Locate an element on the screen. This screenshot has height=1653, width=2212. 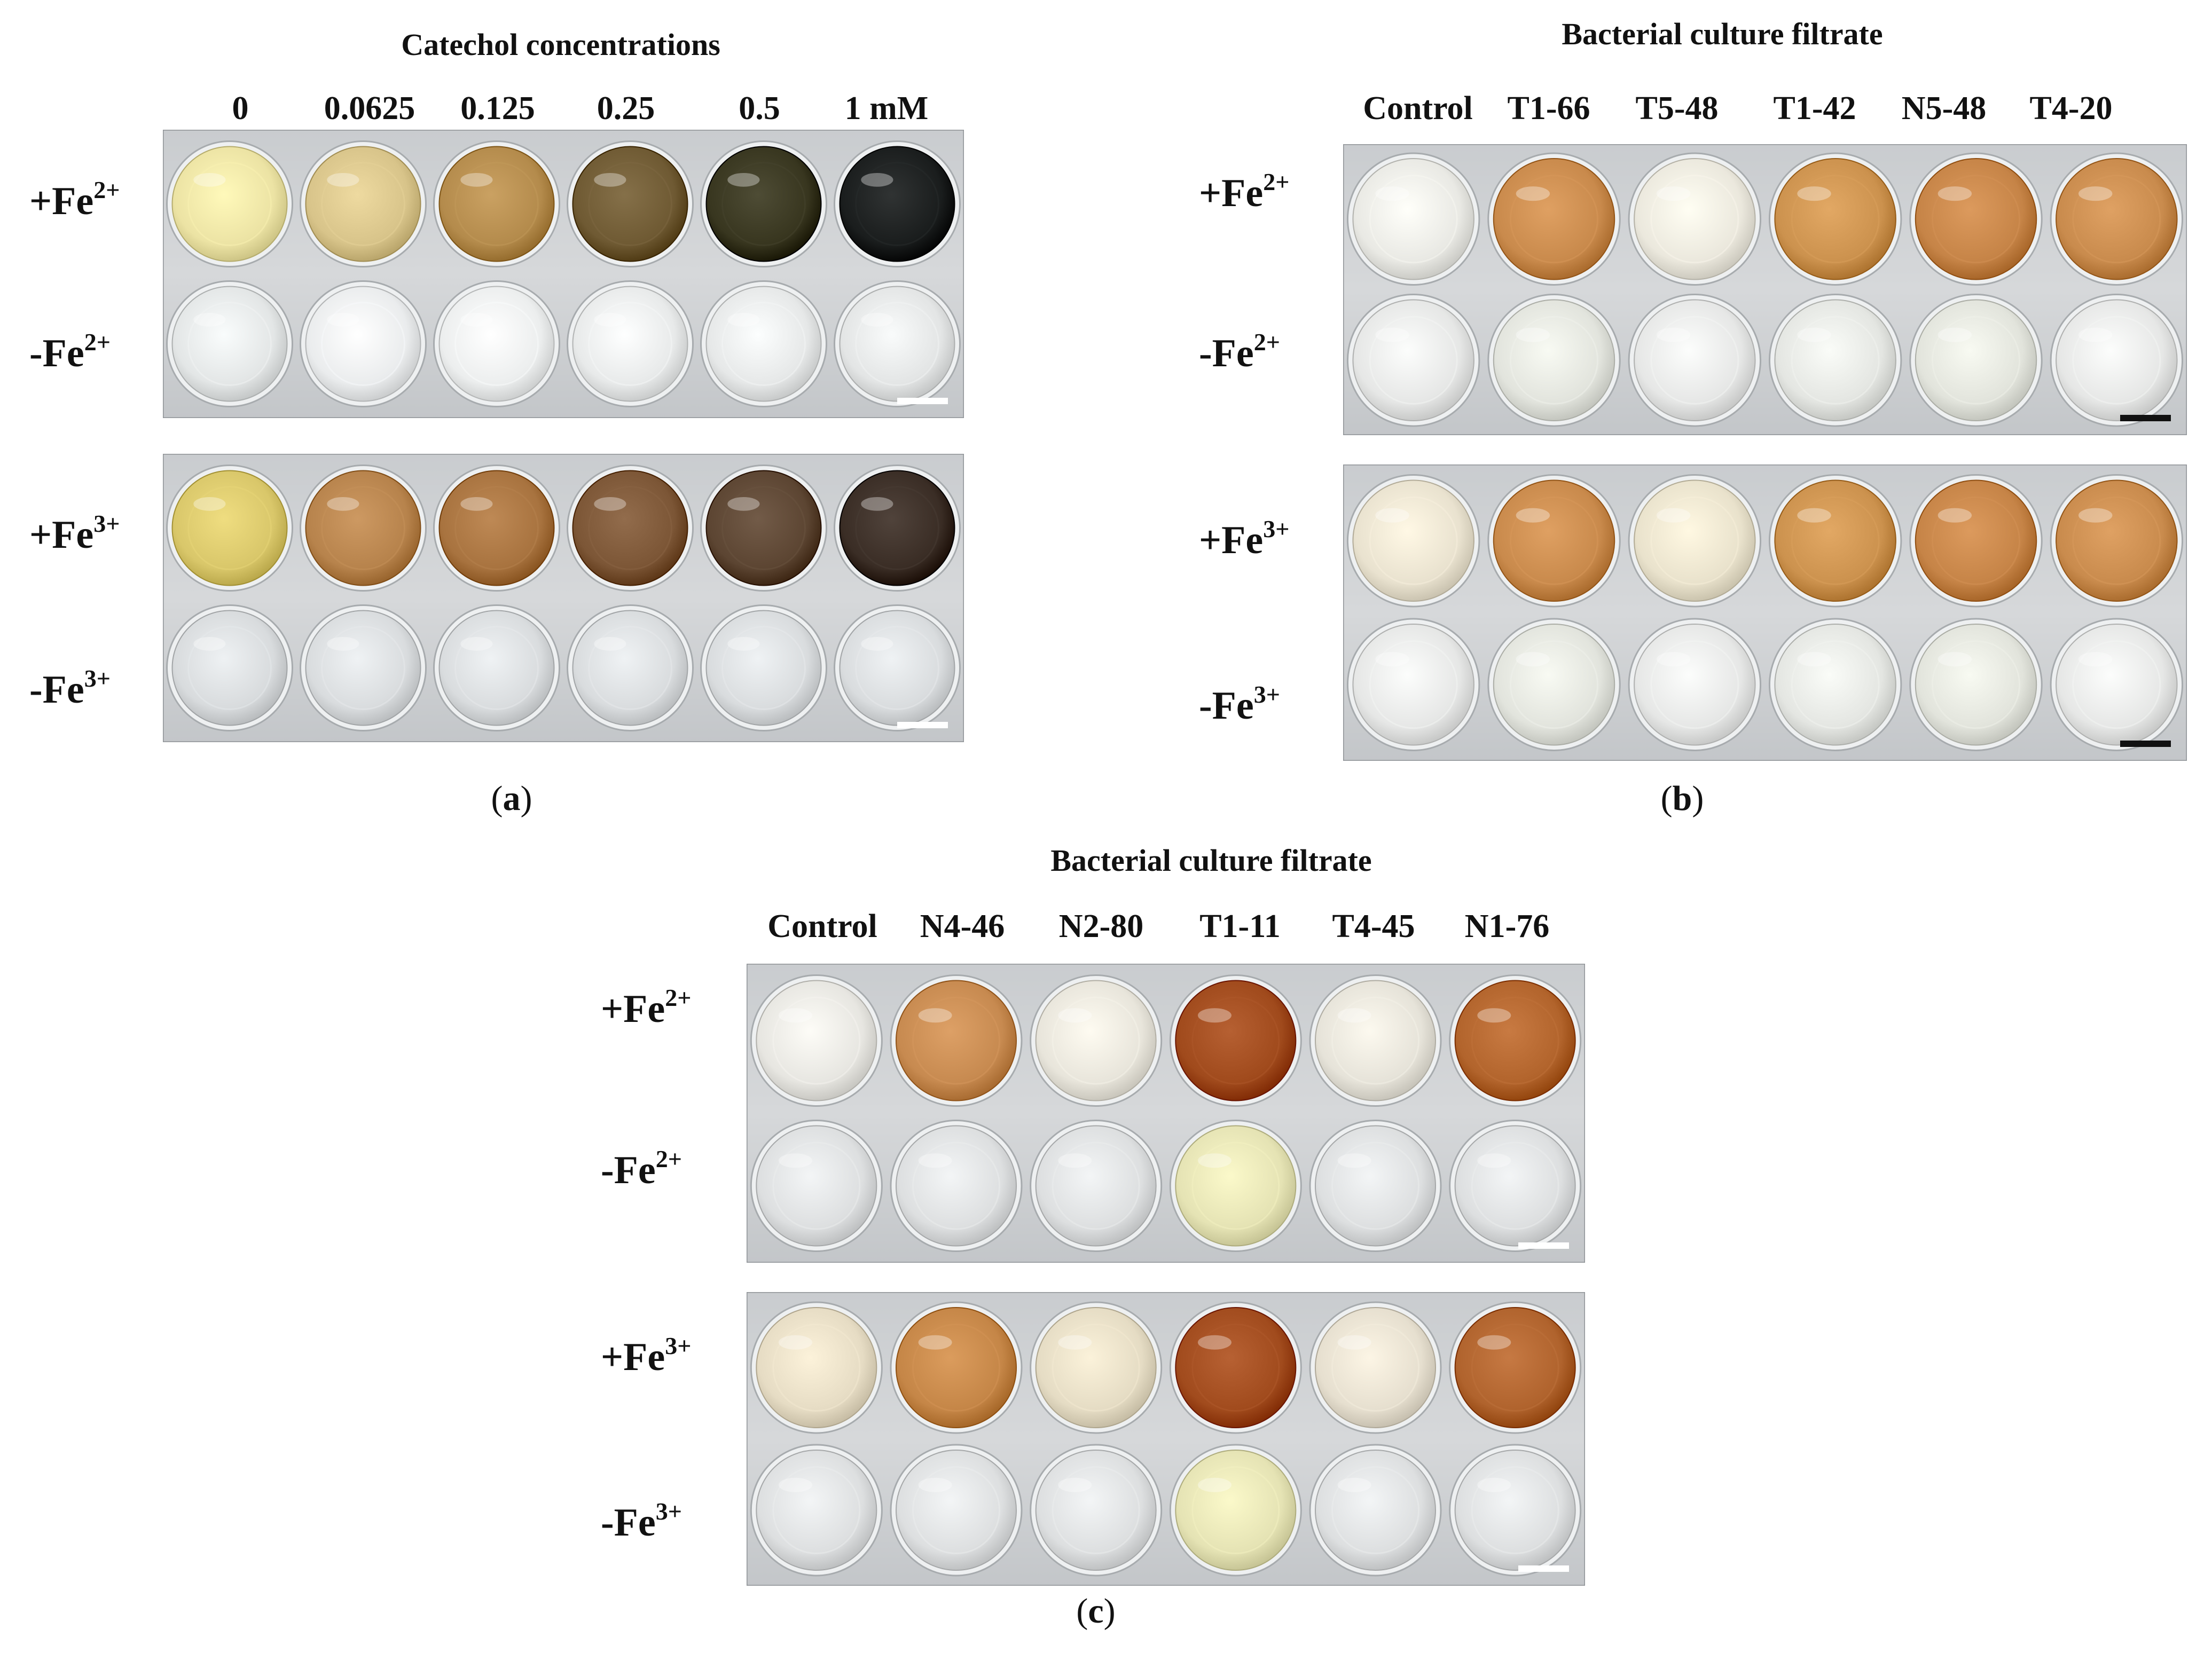
panel-a-column-label: 0 is located at coordinates (240, 108).